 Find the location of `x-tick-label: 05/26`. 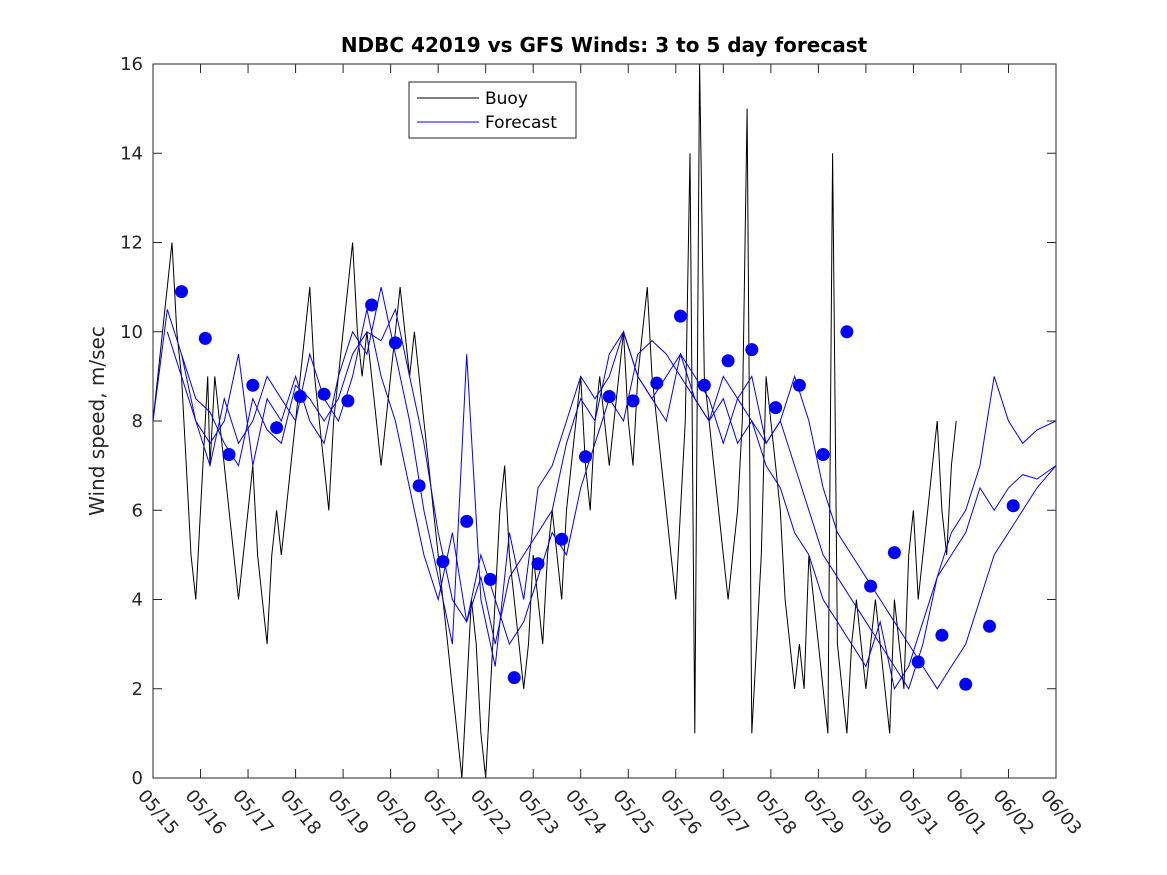

x-tick-label: 05/26 is located at coordinates (680, 812).